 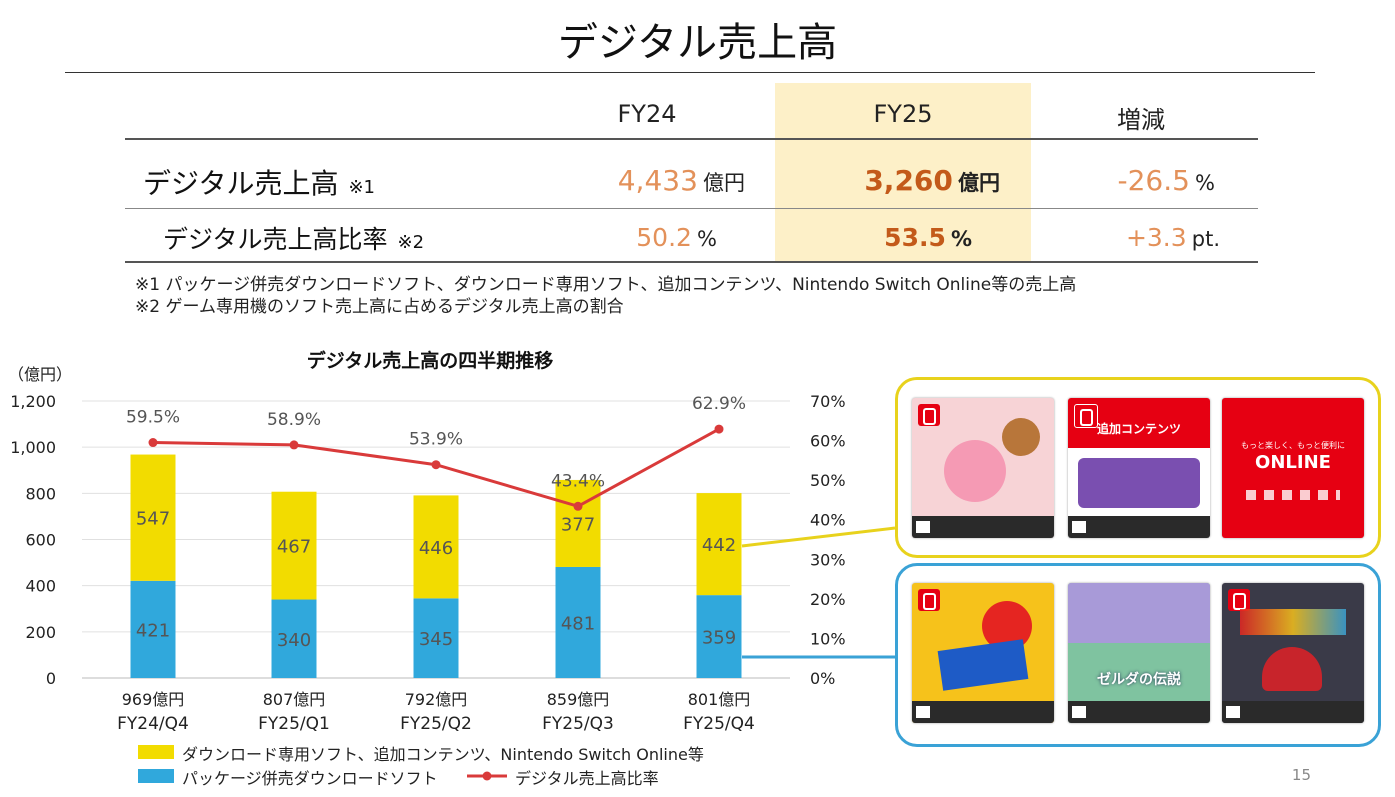 I want to click on zelda-echoes-of-wisdom-icon: ゼルダの伝説, so click(x=1139, y=653).